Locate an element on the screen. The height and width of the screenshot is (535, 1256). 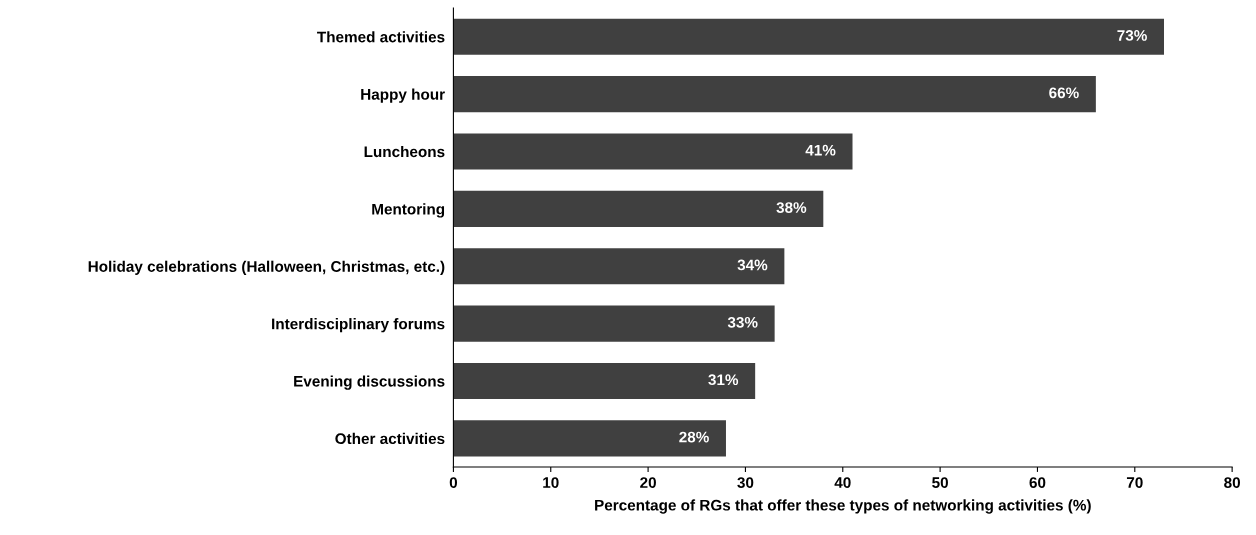
data-label: 73% is located at coordinates (1132, 35).